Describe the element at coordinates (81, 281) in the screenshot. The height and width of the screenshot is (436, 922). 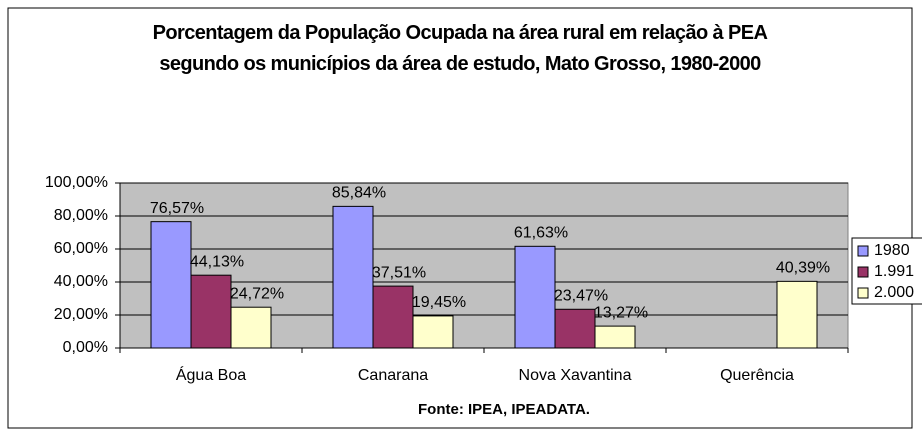
I see `y-tick-label: 40,00%` at that location.